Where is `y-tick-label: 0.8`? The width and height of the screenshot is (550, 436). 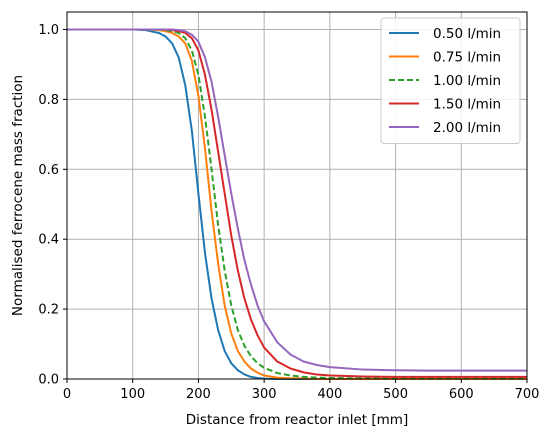 y-tick-label: 0.8 is located at coordinates (48, 100).